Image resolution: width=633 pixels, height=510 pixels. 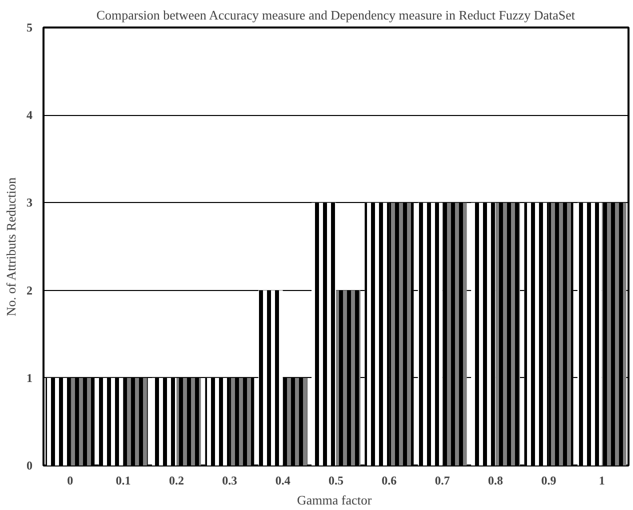 What do you see at coordinates (11, 246) in the screenshot?
I see `y-axis-title: No. of Attributs Reduction` at bounding box center [11, 246].